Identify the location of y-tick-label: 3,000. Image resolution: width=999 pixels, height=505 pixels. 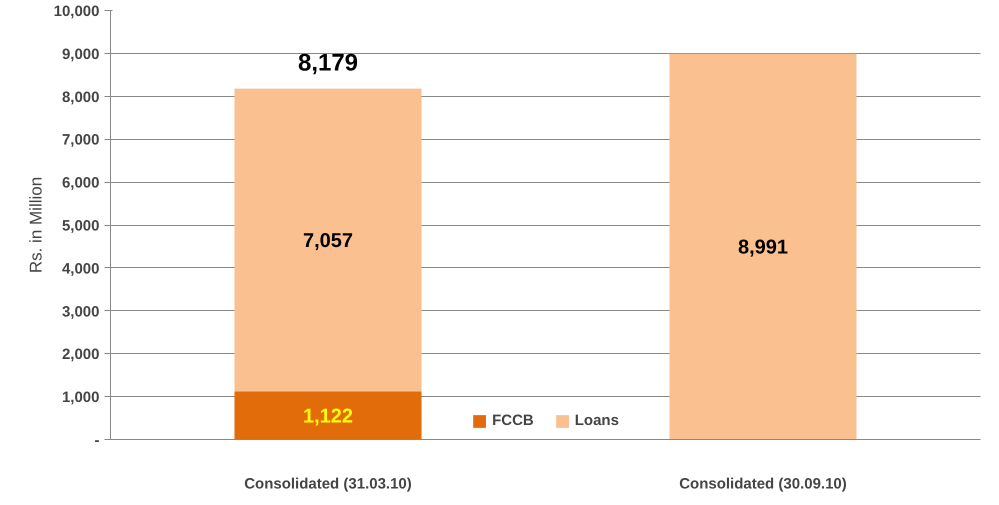
(81, 311).